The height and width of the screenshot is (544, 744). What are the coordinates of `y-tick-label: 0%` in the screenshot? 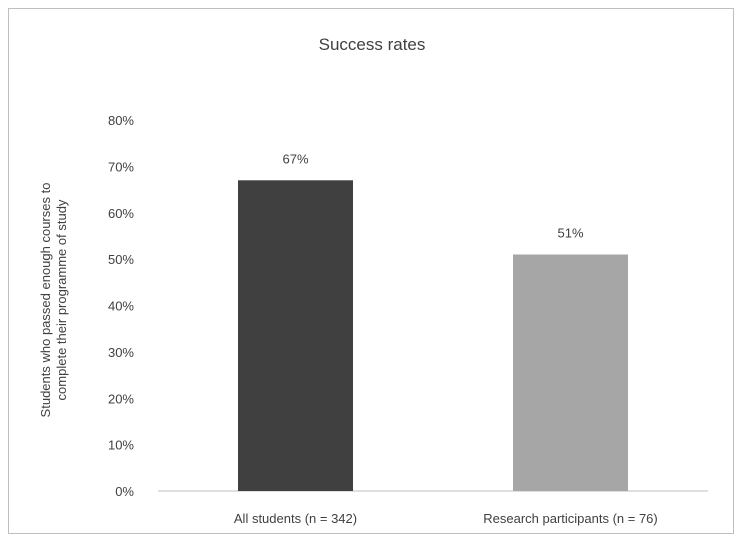 It's located at (124, 491).